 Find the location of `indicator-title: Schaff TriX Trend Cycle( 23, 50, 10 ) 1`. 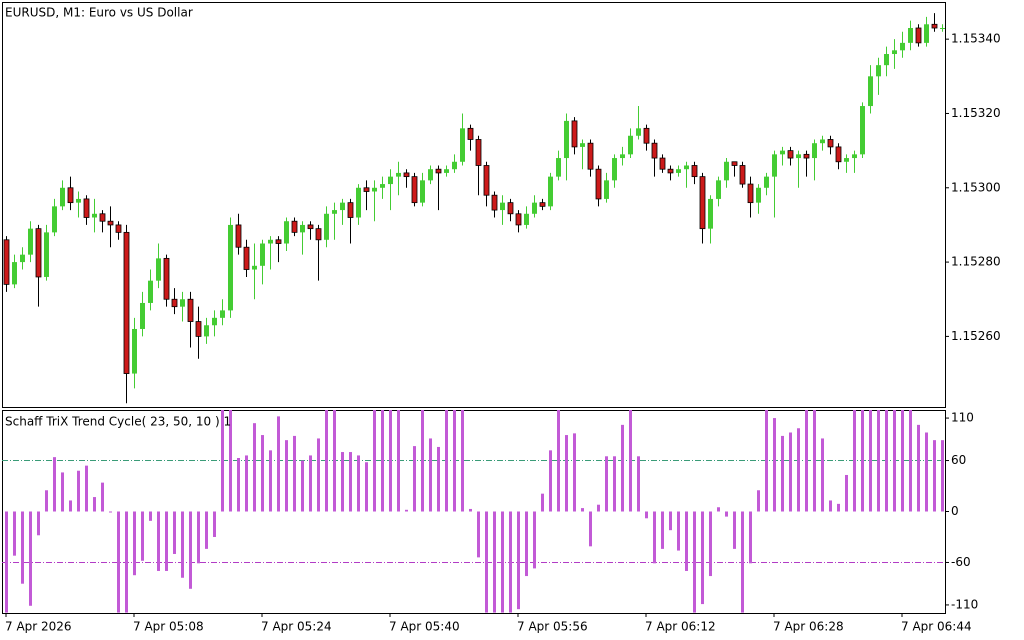

indicator-title: Schaff TriX Trend Cycle( 23, 50, 10 ) 1 is located at coordinates (118, 422).